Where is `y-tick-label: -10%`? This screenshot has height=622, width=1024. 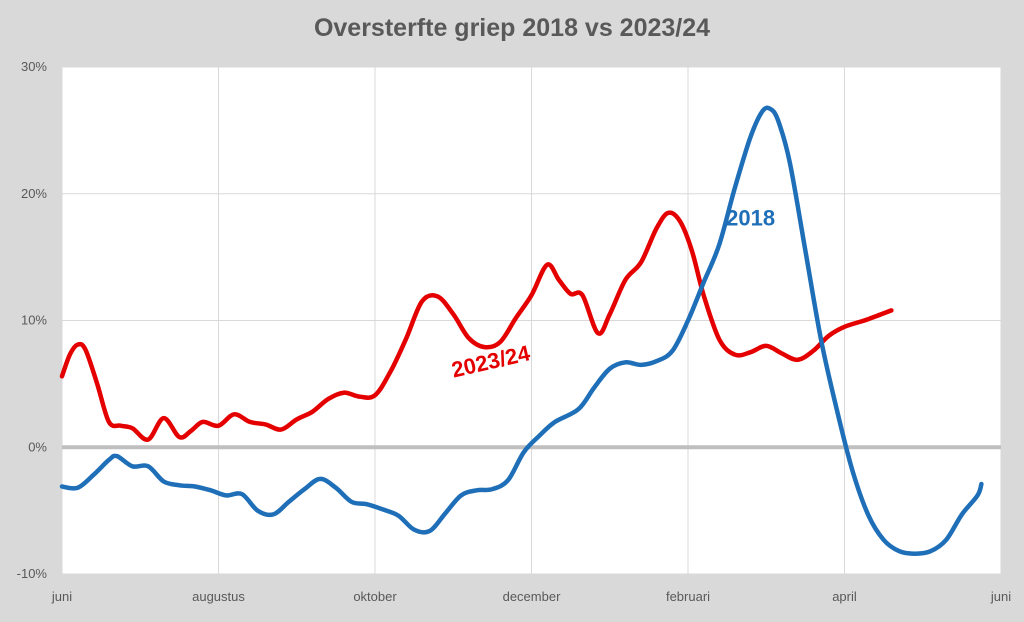 y-tick-label: -10% is located at coordinates (32, 573).